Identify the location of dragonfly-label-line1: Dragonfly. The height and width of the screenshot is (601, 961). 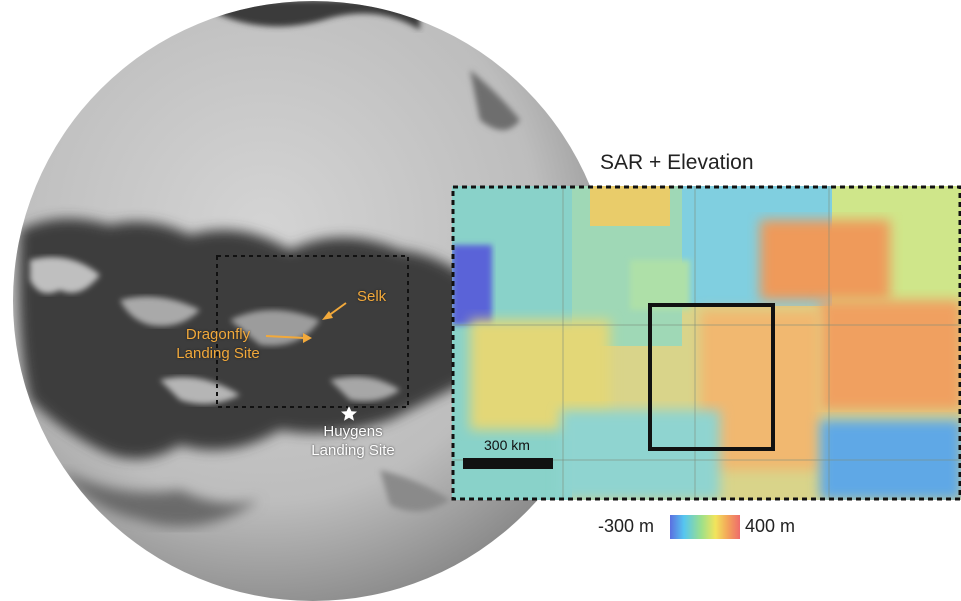
(218, 334).